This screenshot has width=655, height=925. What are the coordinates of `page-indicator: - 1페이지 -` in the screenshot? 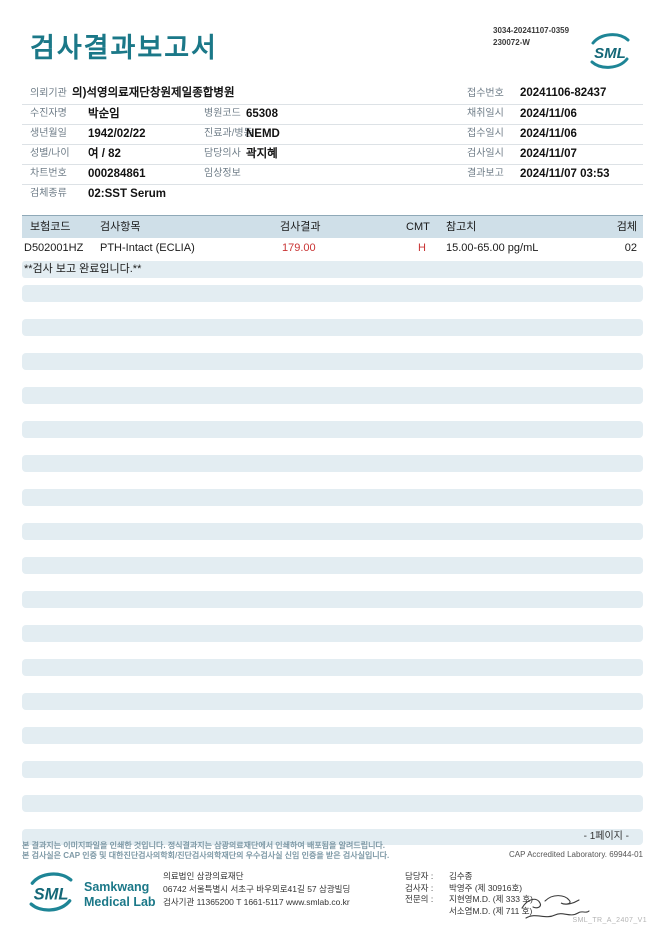 It's located at (606, 836).